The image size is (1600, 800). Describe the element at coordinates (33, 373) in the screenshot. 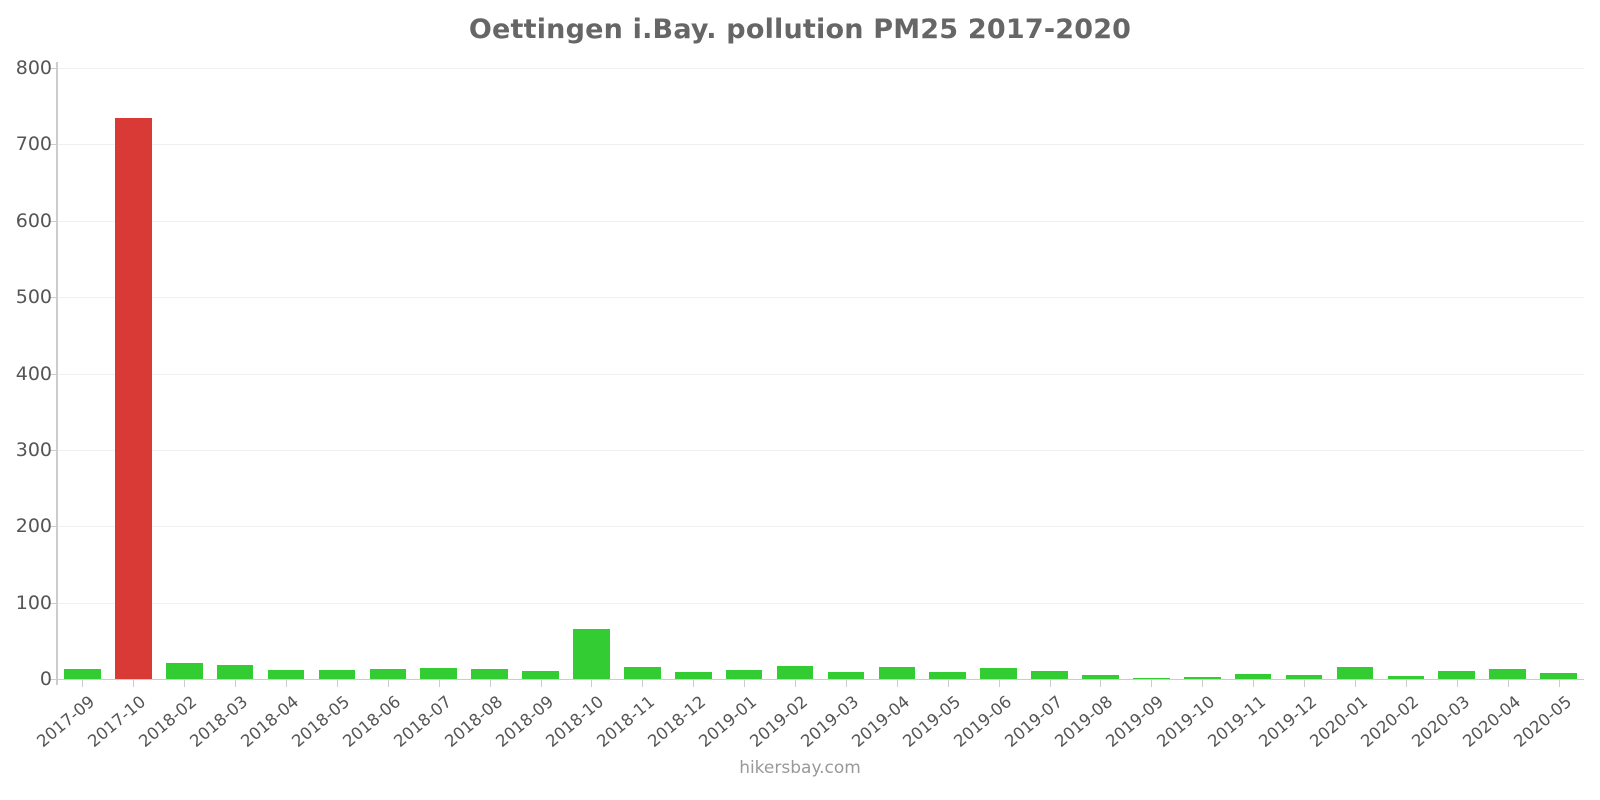

I see `y-axis-tick-label: 400` at that location.